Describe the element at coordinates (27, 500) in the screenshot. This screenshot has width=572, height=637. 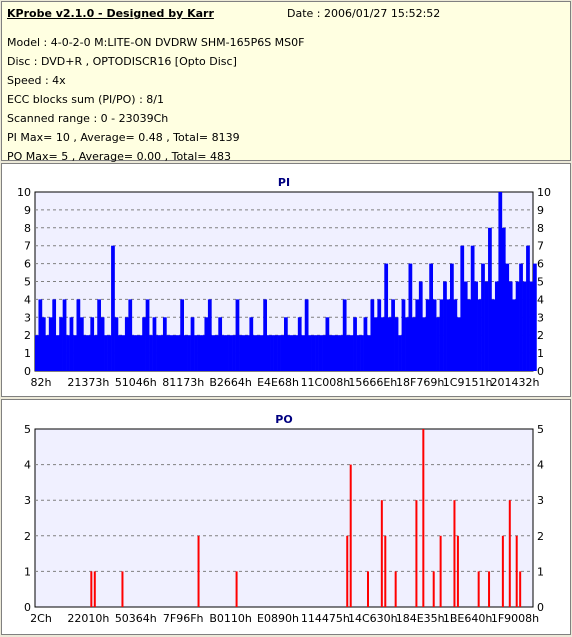
I see `po-ytick-left: 3` at that location.